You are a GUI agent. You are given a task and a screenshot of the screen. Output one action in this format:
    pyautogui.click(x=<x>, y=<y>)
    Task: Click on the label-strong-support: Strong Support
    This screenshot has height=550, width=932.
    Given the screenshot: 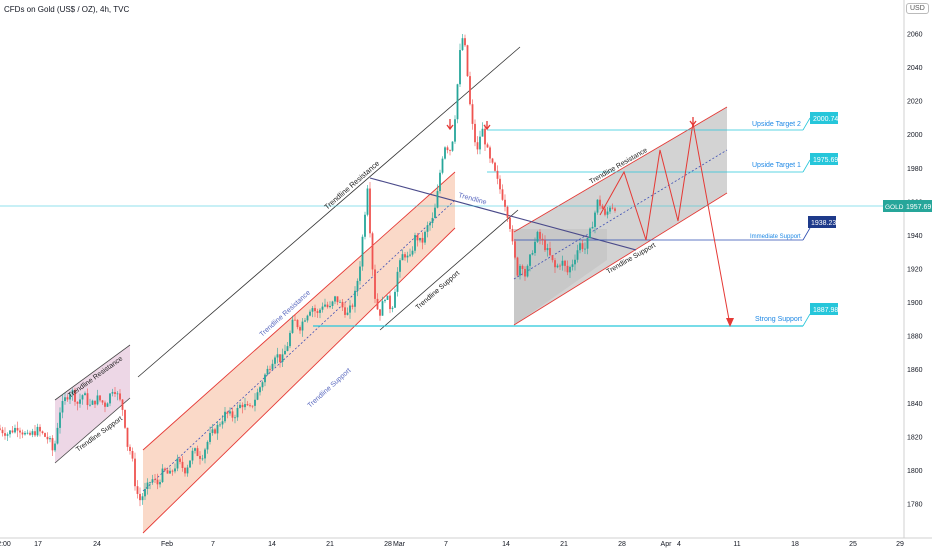 What is the action you would take?
    pyautogui.click(x=778, y=319)
    